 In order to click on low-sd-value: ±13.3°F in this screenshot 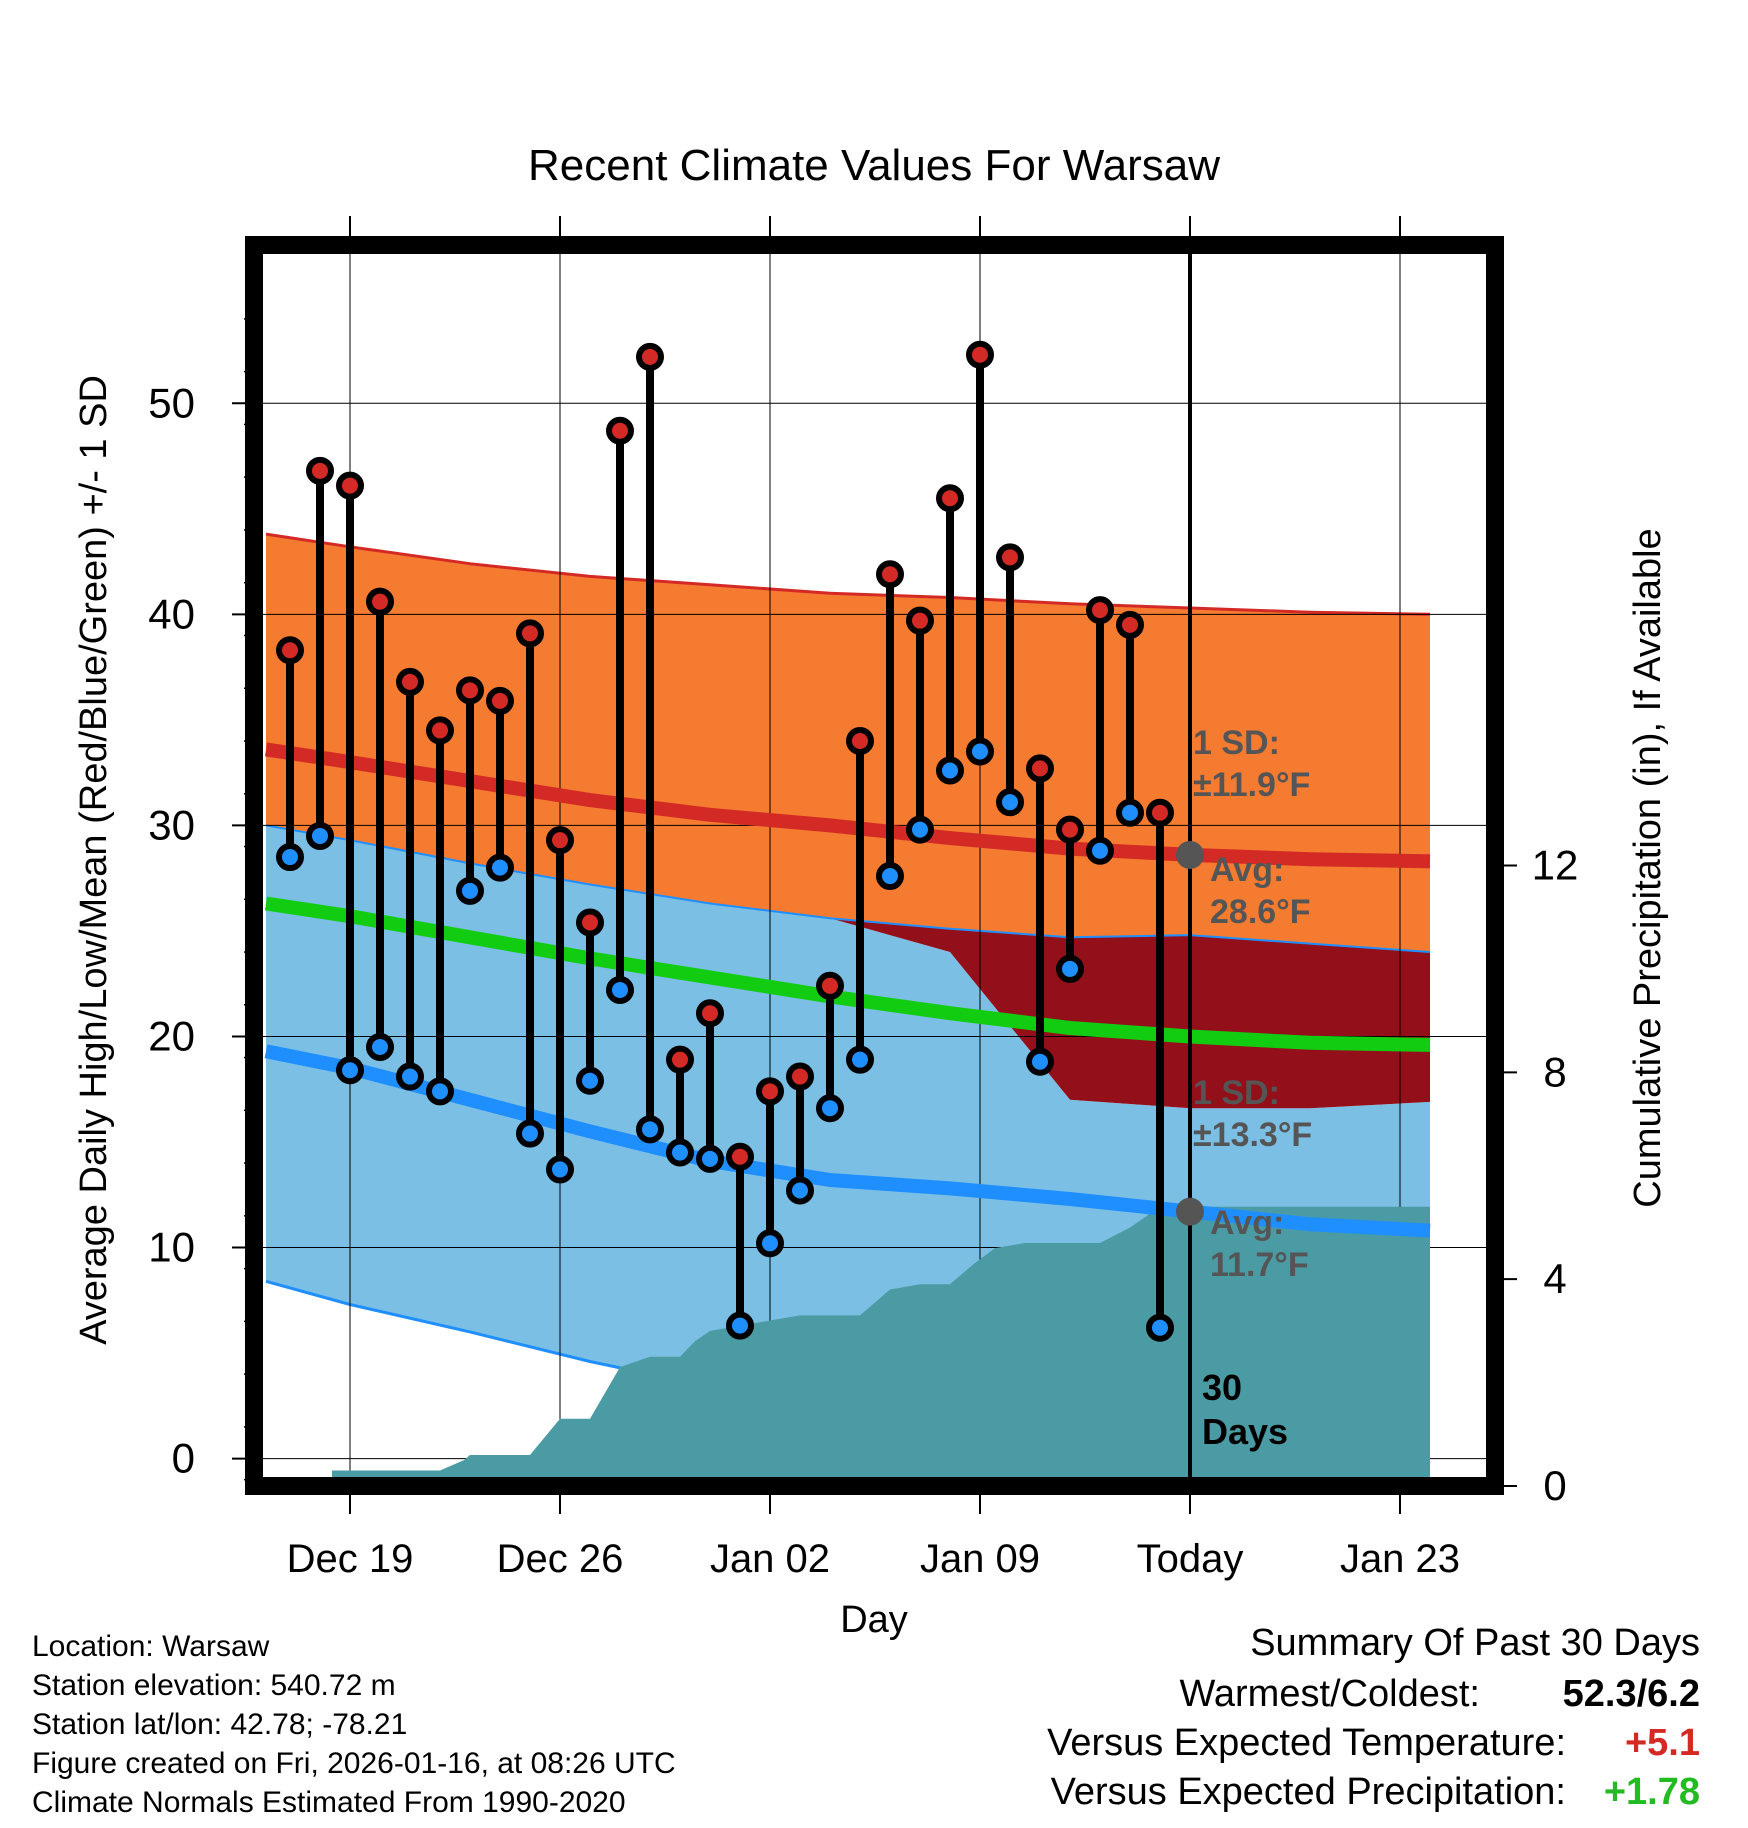, I will do `click(1252, 1135)`.